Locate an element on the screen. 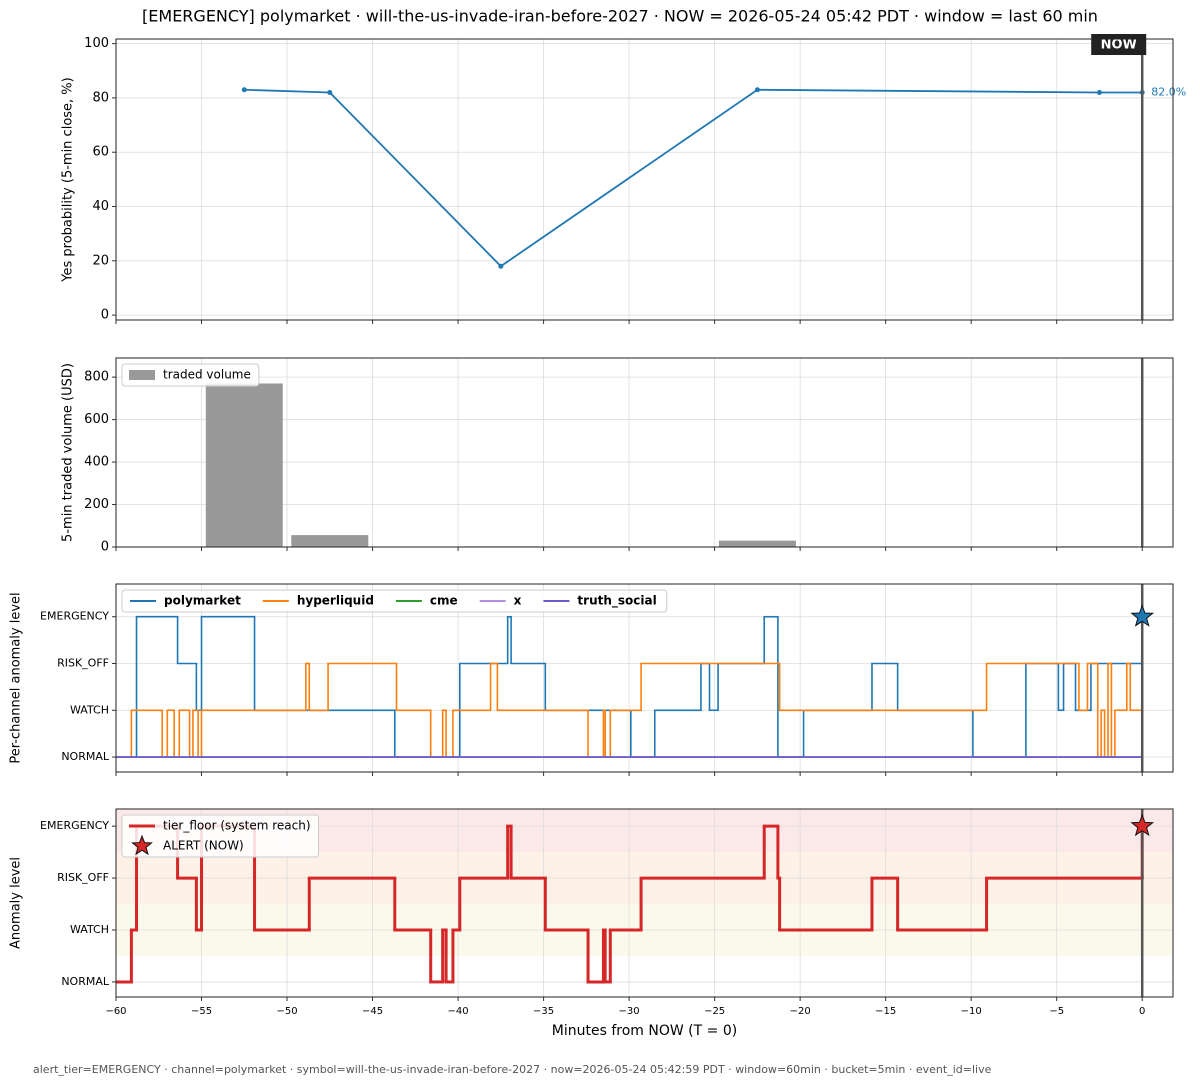 This screenshot has width=1200, height=1086. x-axis-label: Minutes from NOW (T = 0) is located at coordinates (644, 1031).